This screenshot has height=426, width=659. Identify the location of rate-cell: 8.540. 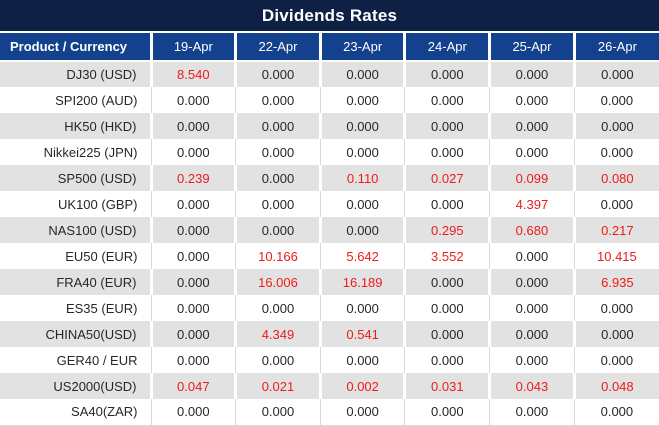
(192, 74).